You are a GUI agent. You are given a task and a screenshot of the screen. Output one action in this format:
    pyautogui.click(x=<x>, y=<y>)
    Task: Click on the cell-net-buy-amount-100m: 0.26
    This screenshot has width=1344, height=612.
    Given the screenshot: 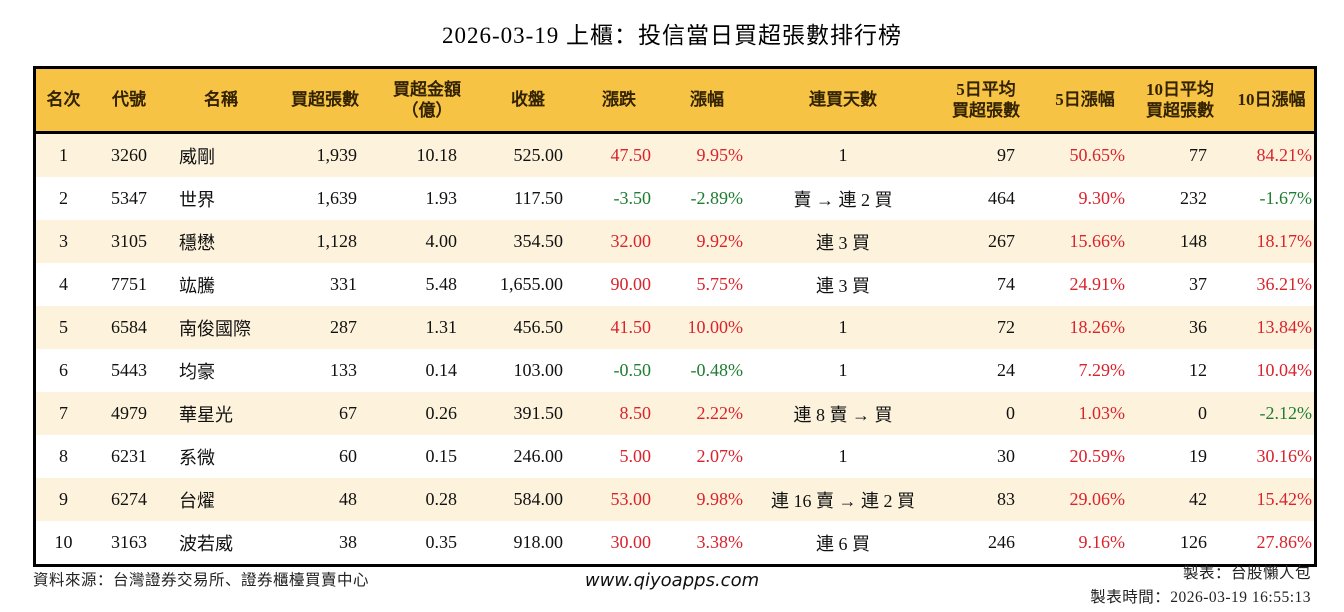 What is the action you would take?
    pyautogui.click(x=441, y=413)
    